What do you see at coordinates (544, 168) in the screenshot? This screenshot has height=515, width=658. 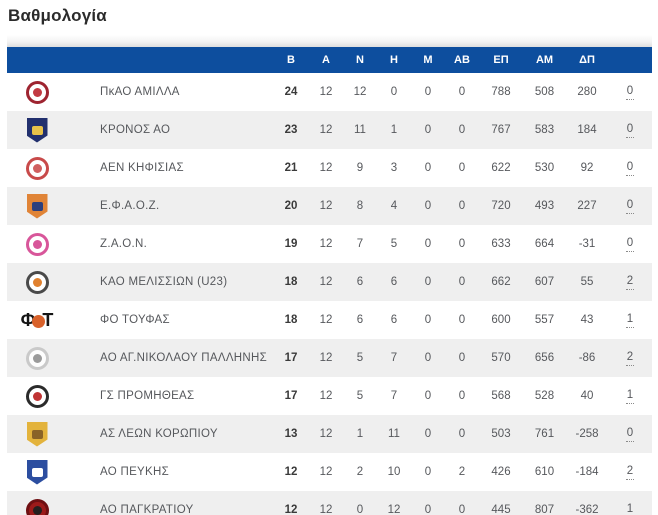 I see `stat-cell-ΑΜ: 530` at bounding box center [544, 168].